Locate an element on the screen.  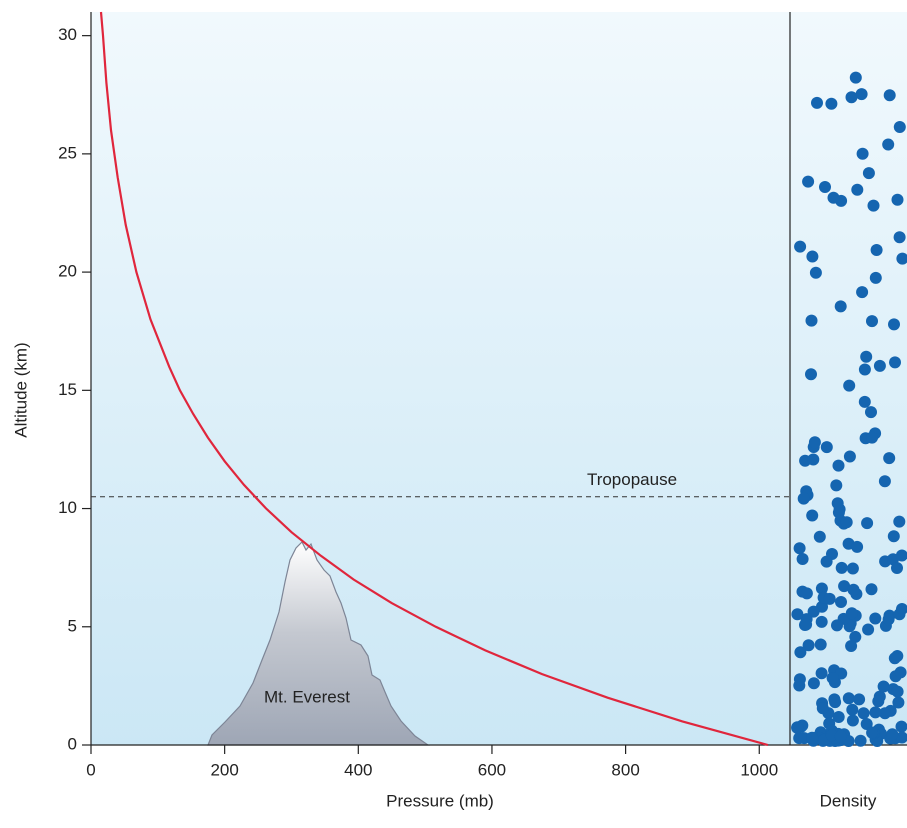
x-tick-label: 600 is located at coordinates (492, 769).